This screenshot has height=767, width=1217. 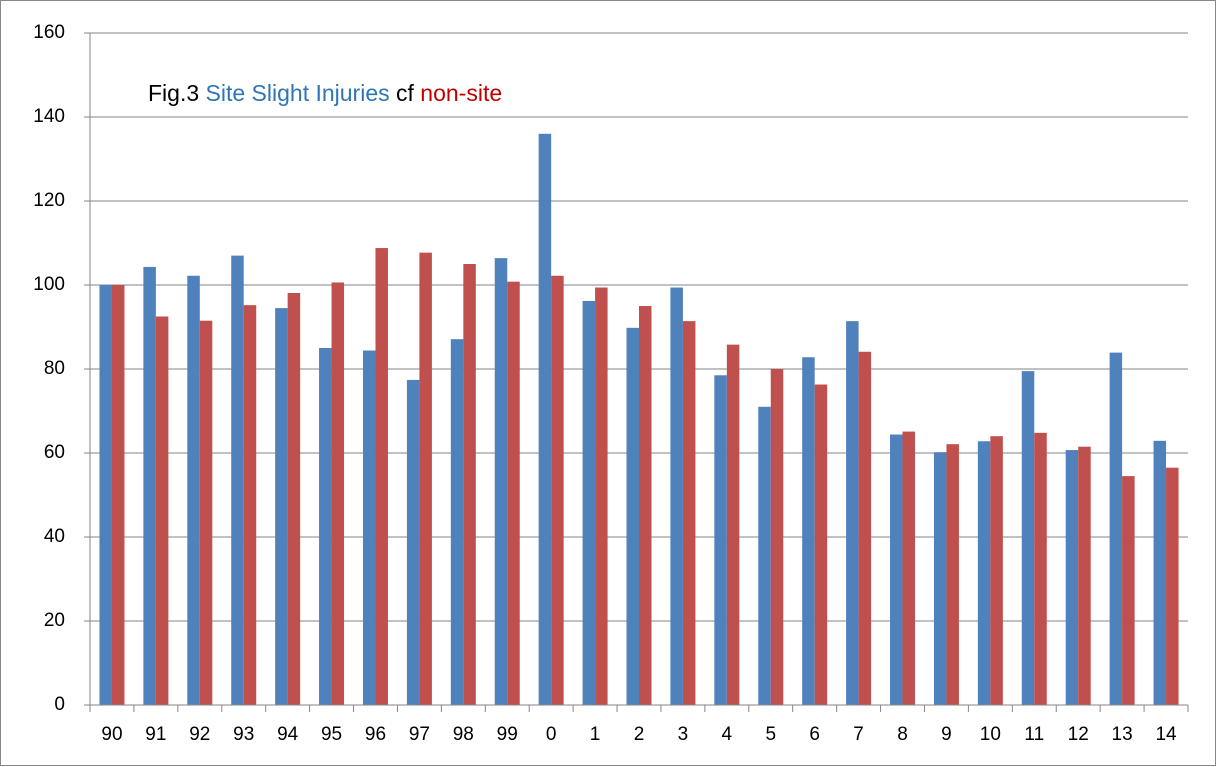 I want to click on y-tick-label: 140, so click(x=49, y=116).